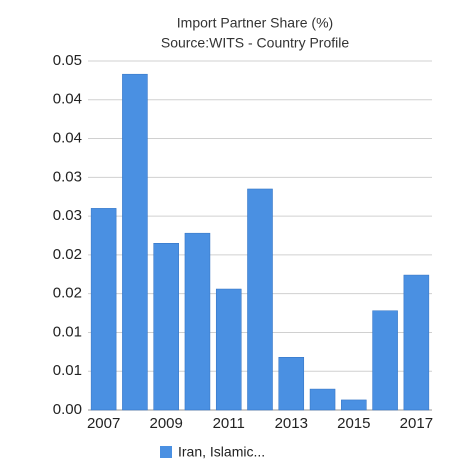  What do you see at coordinates (353, 423) in the screenshot?
I see `x-tick-label: 2015` at bounding box center [353, 423].